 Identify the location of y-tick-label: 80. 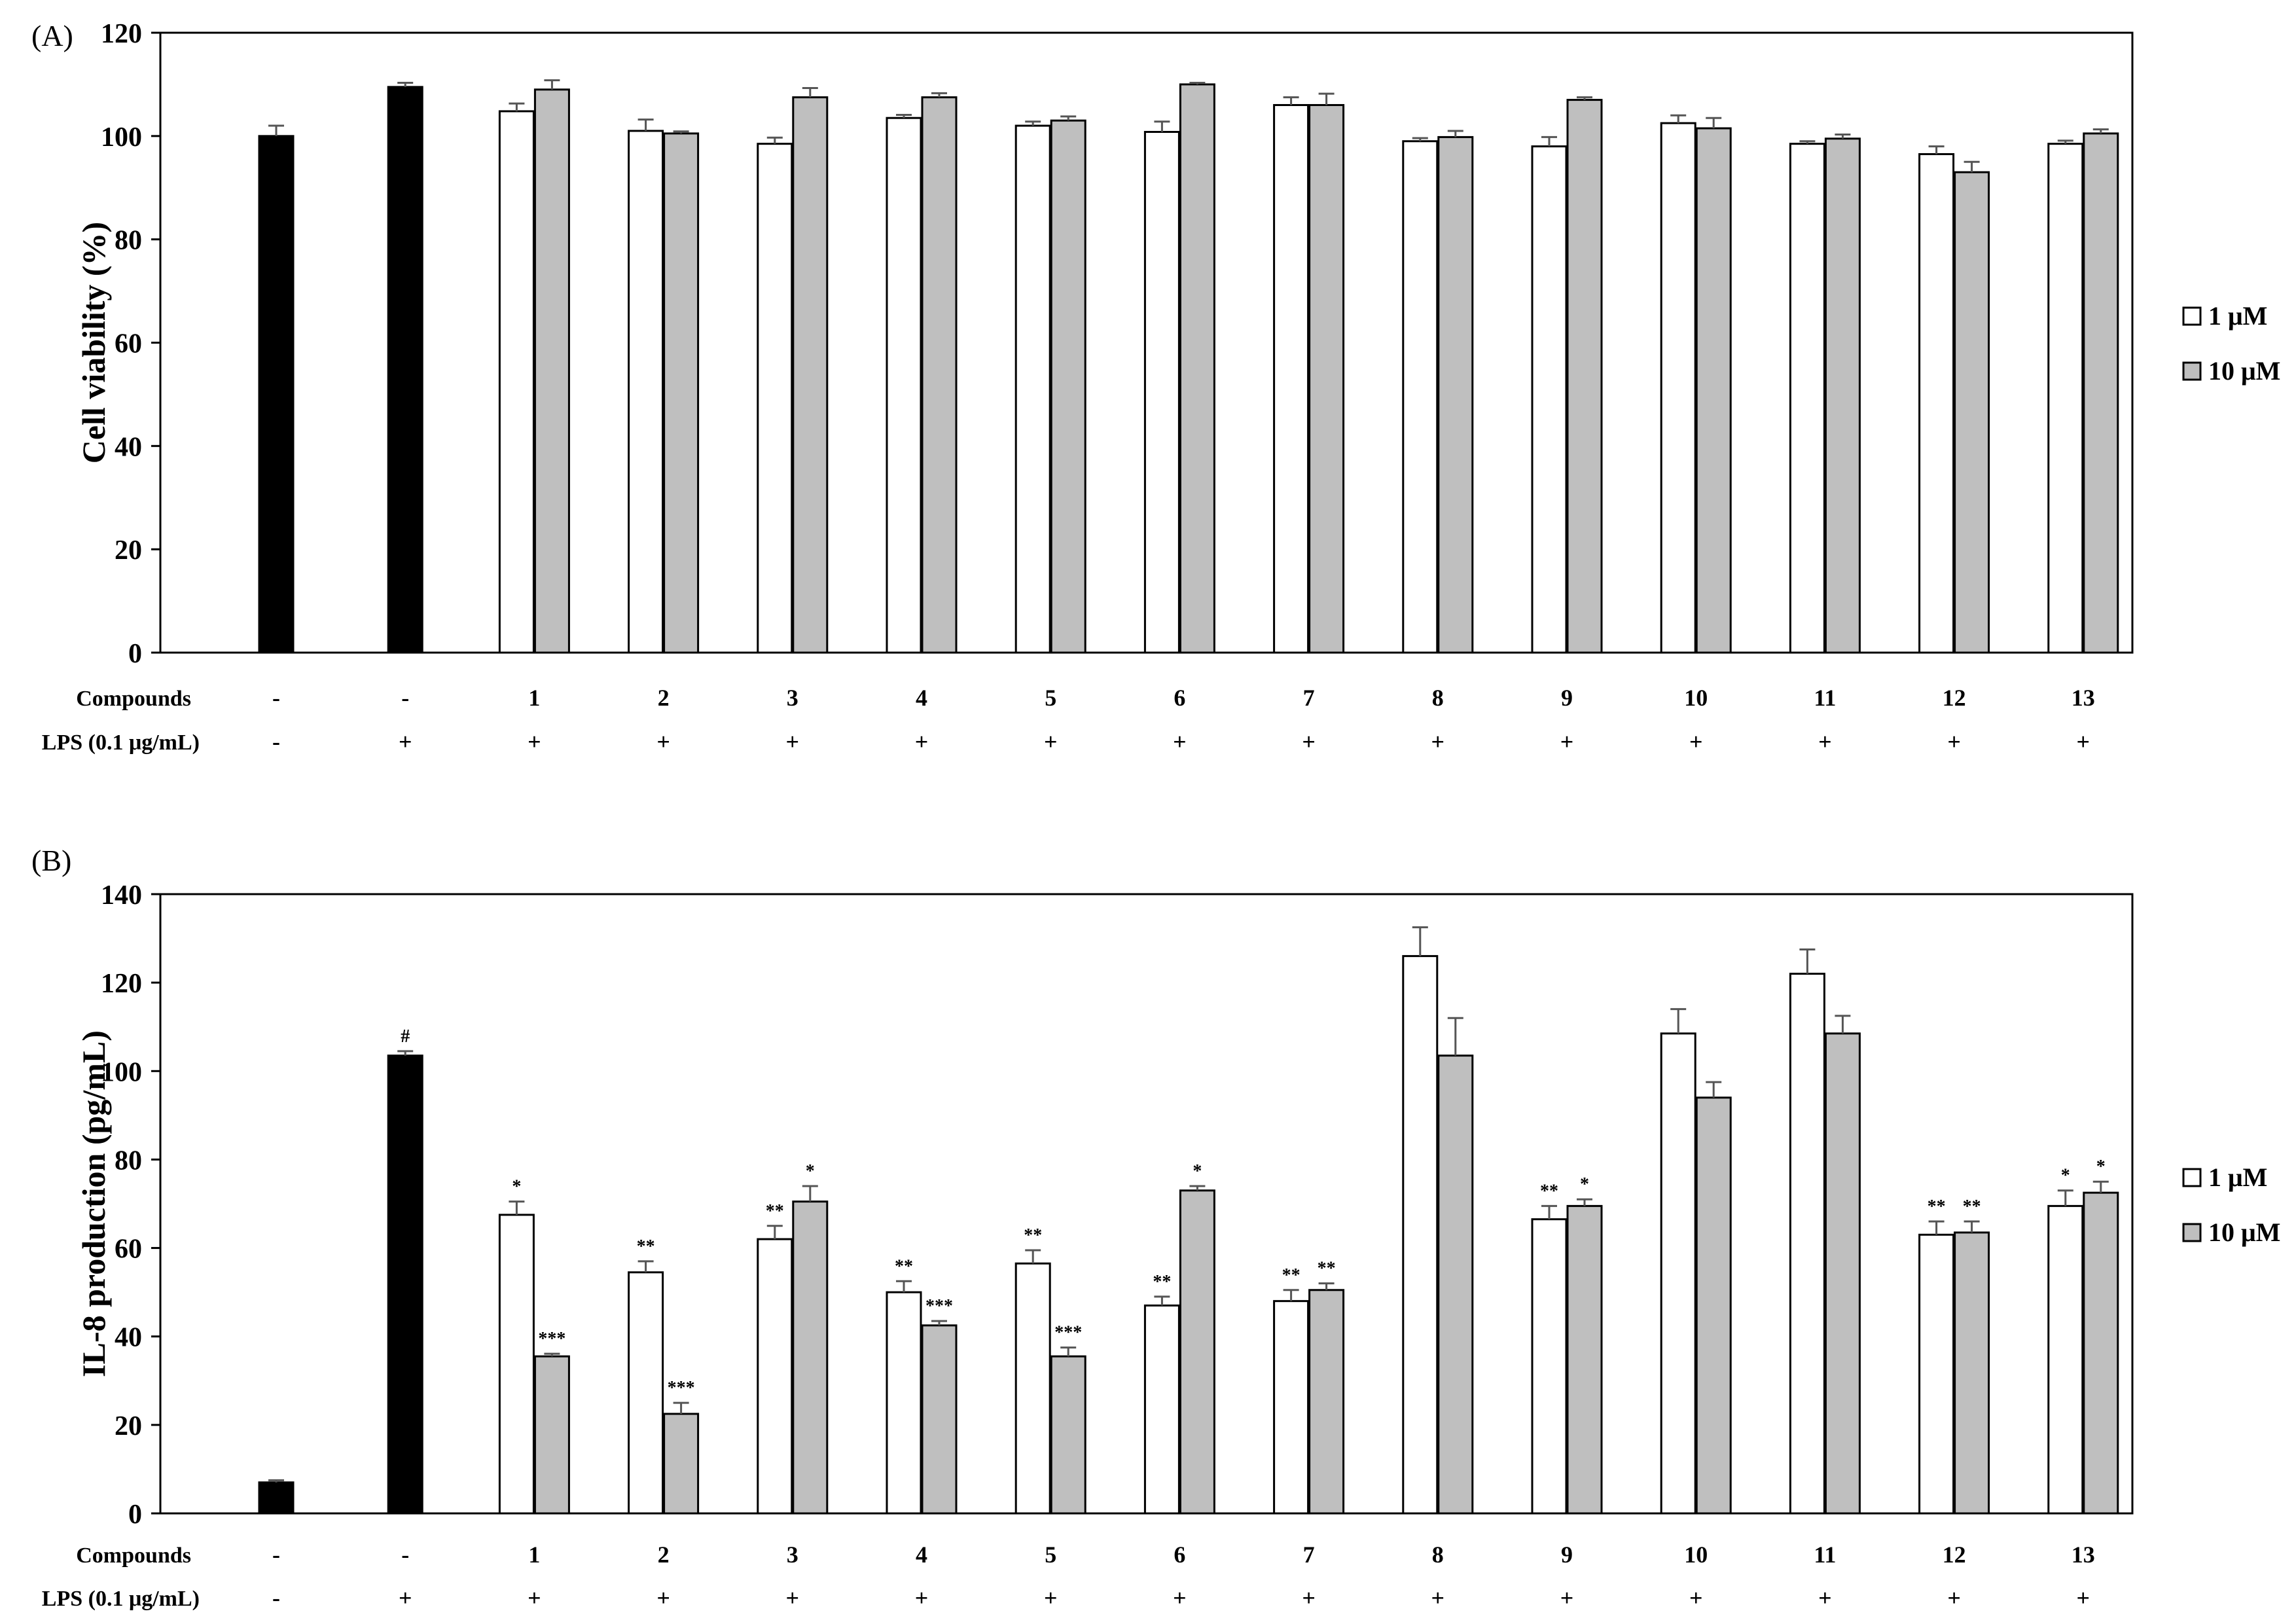
(128, 241).